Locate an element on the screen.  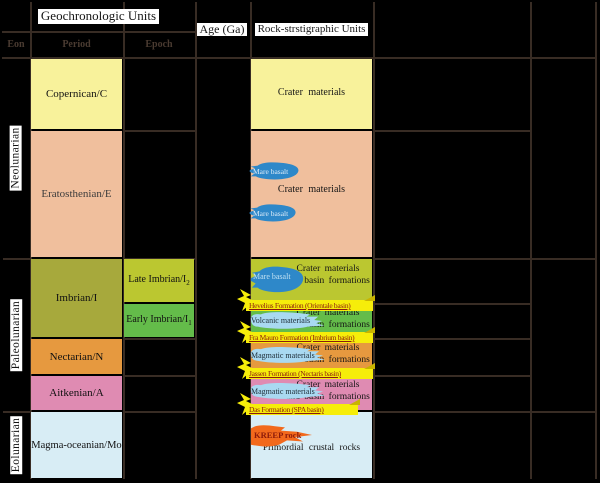
period-label-copernican: Copernican/C is located at coordinates (76, 94).